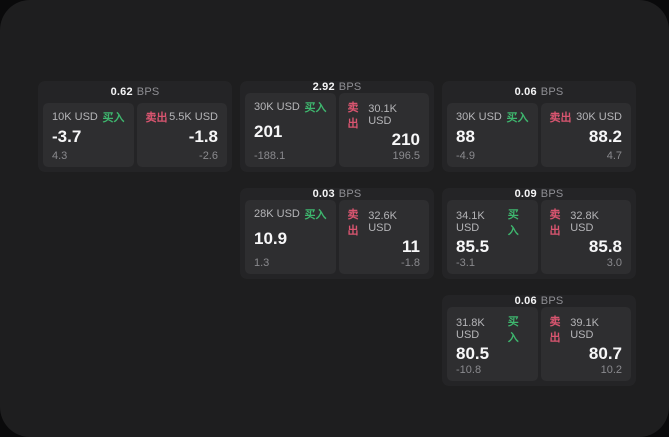 Image resolution: width=669 pixels, height=437 pixels. Describe the element at coordinates (67, 137) in the screenshot. I see `buy-price: -3.7` at that location.